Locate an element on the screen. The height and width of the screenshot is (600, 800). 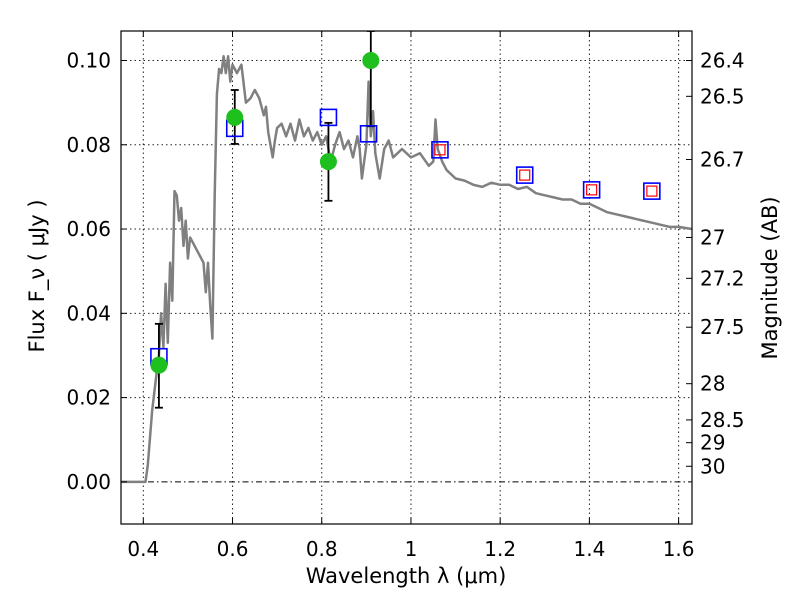
y-tick-label: 0.06 is located at coordinates (88, 229).